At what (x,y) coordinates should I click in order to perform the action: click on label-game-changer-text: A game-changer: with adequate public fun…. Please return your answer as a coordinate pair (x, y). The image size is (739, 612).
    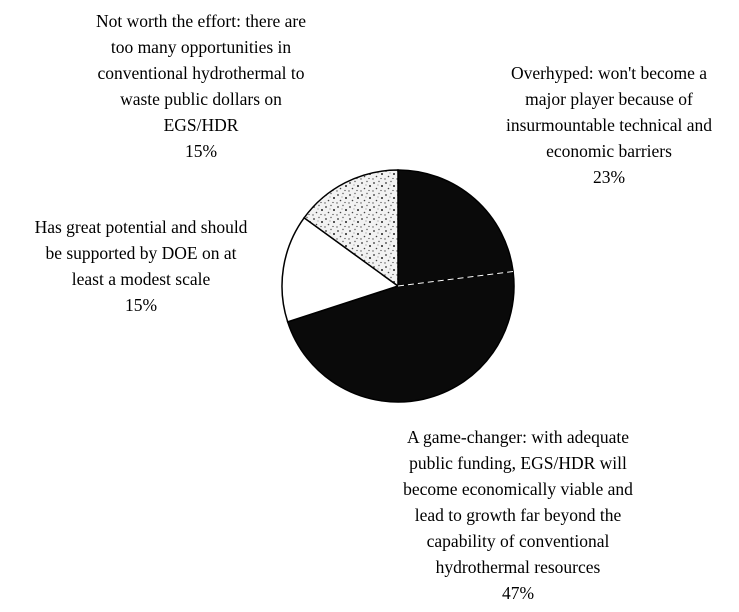
    Looking at the image, I should click on (518, 502).